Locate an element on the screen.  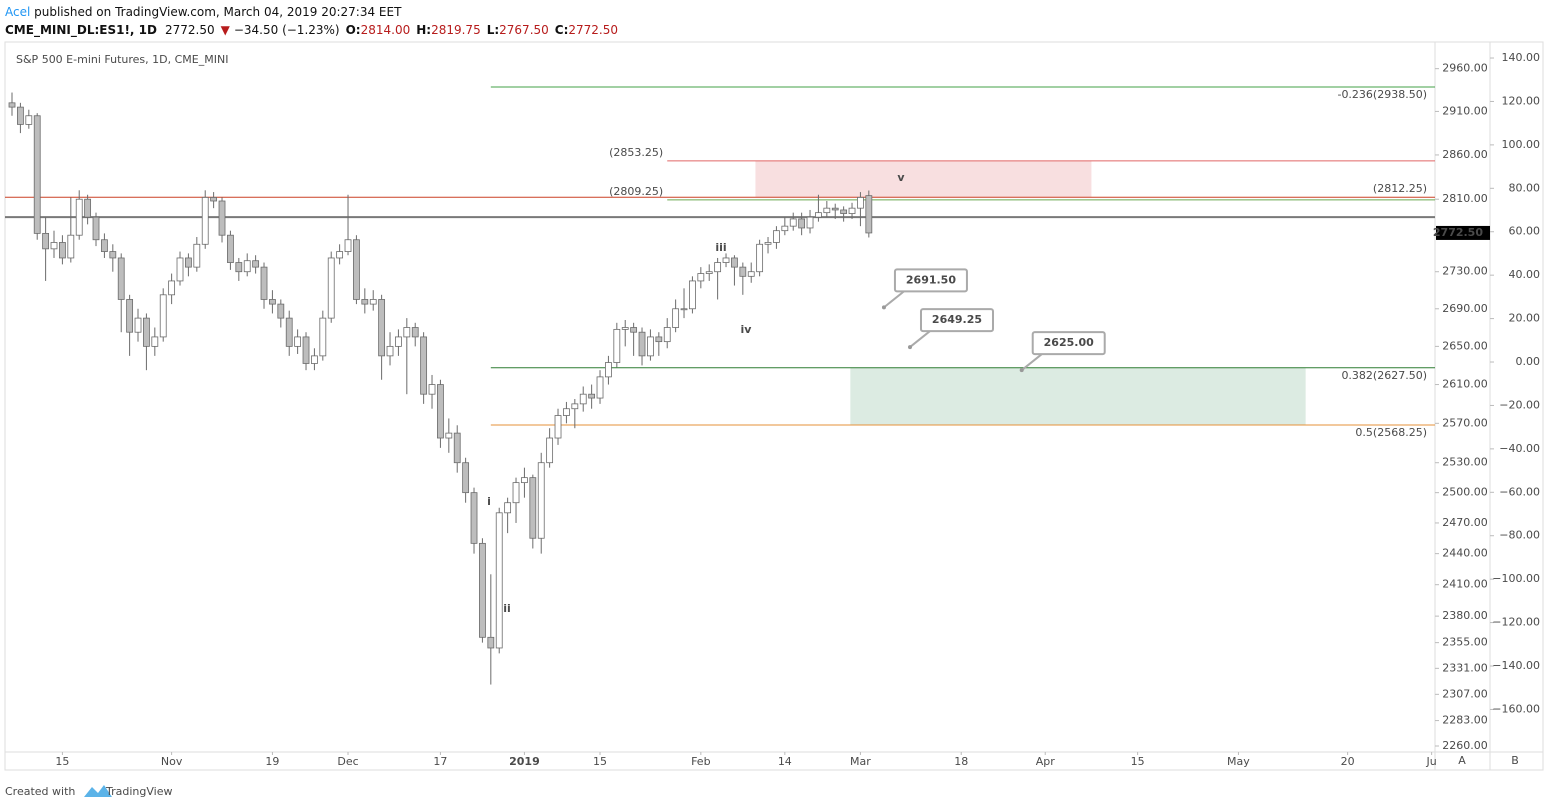
x-tick-label: 18 is located at coordinates (961, 761).